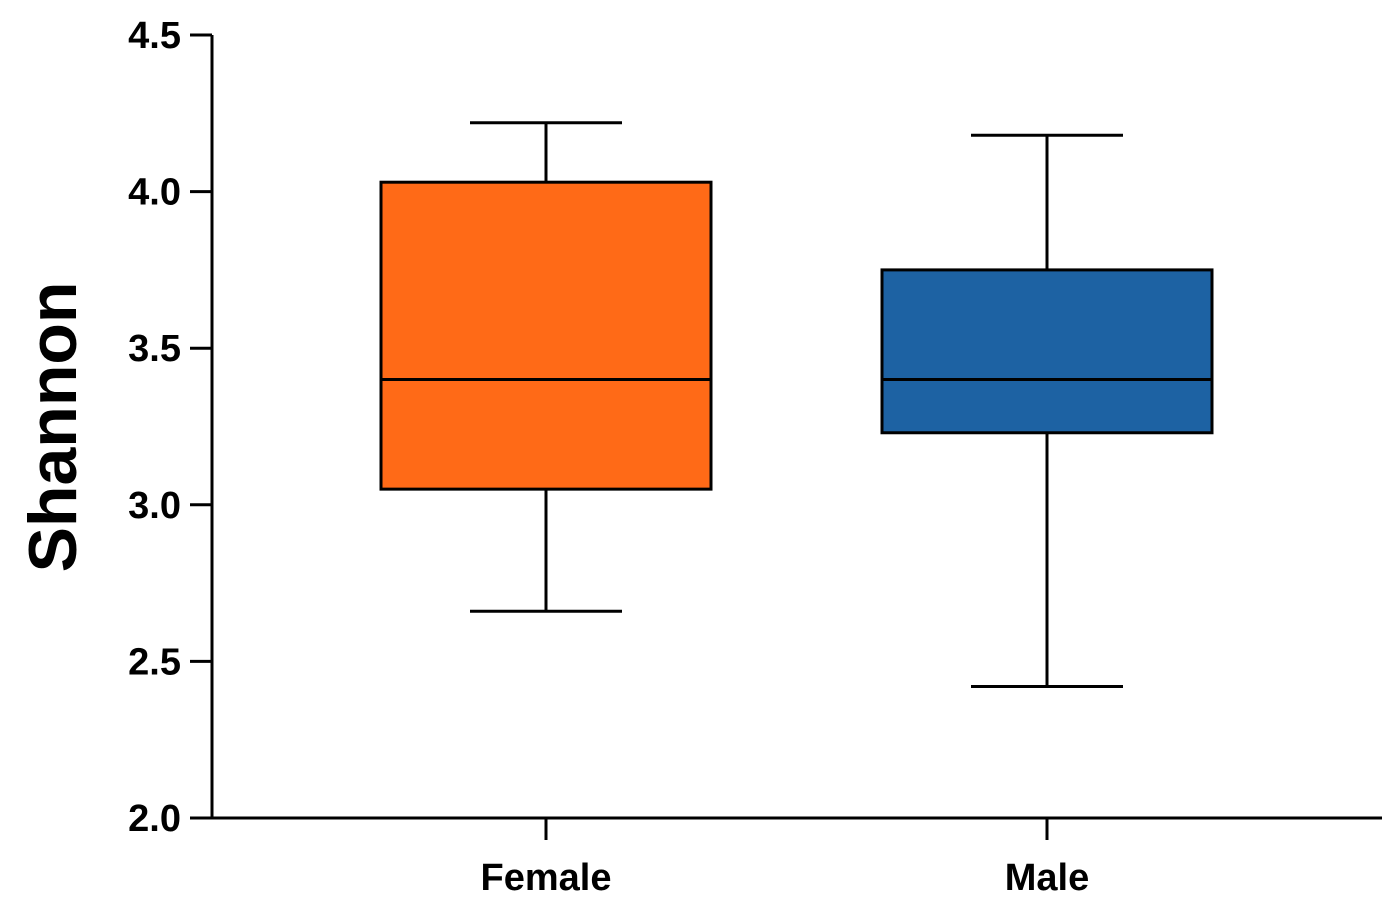  I want to click on box-male, so click(1047, 410).